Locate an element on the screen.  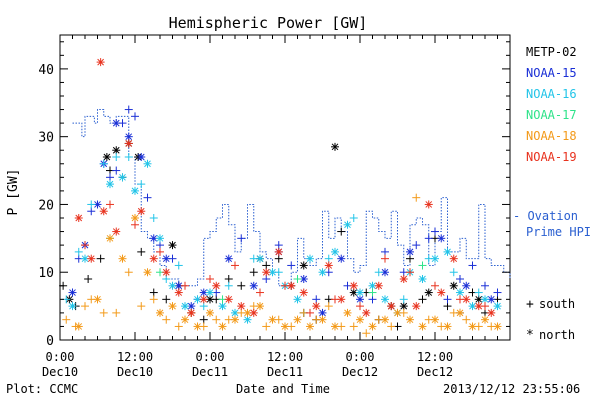
legend-entry: NOAA-19 is located at coordinates (551, 157).